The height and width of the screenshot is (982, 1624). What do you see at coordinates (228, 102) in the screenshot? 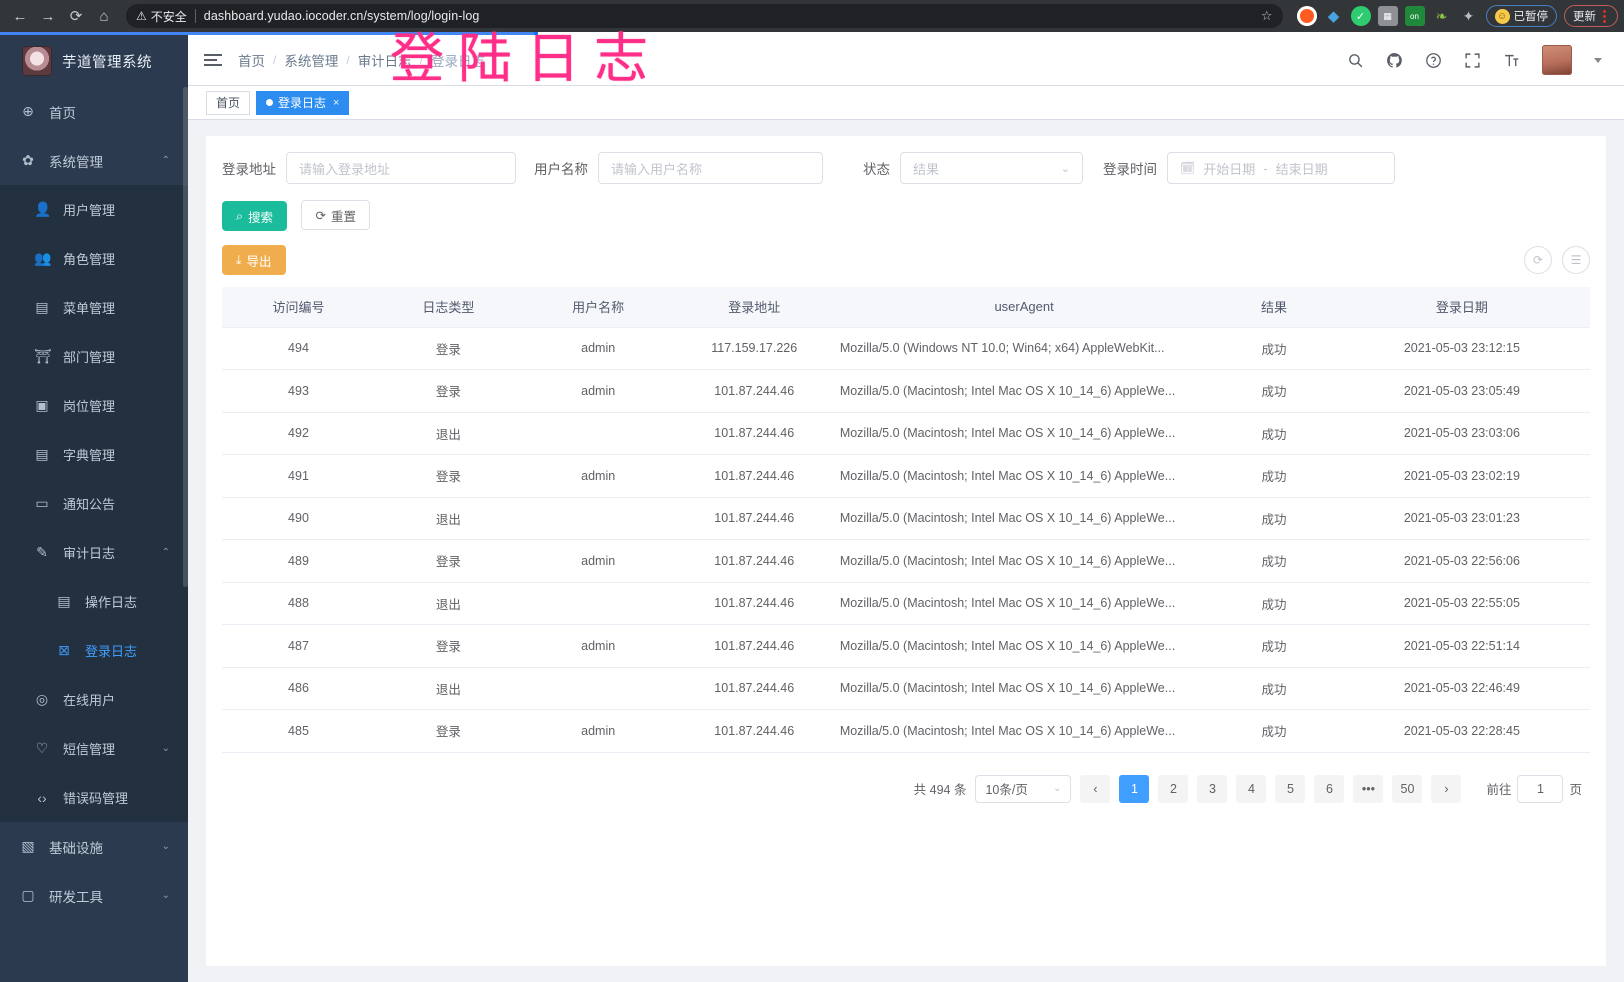
I see `tab-home: 首页` at bounding box center [228, 102].